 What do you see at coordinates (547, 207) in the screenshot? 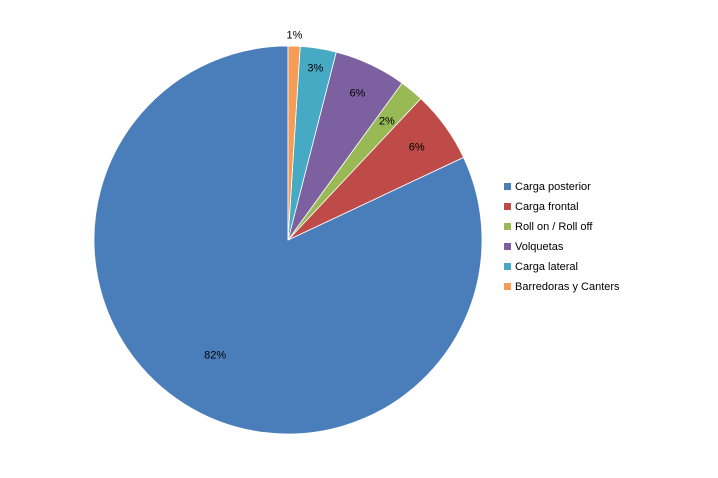
I see `legend-label-carga-frontal: Carga frontal` at bounding box center [547, 207].